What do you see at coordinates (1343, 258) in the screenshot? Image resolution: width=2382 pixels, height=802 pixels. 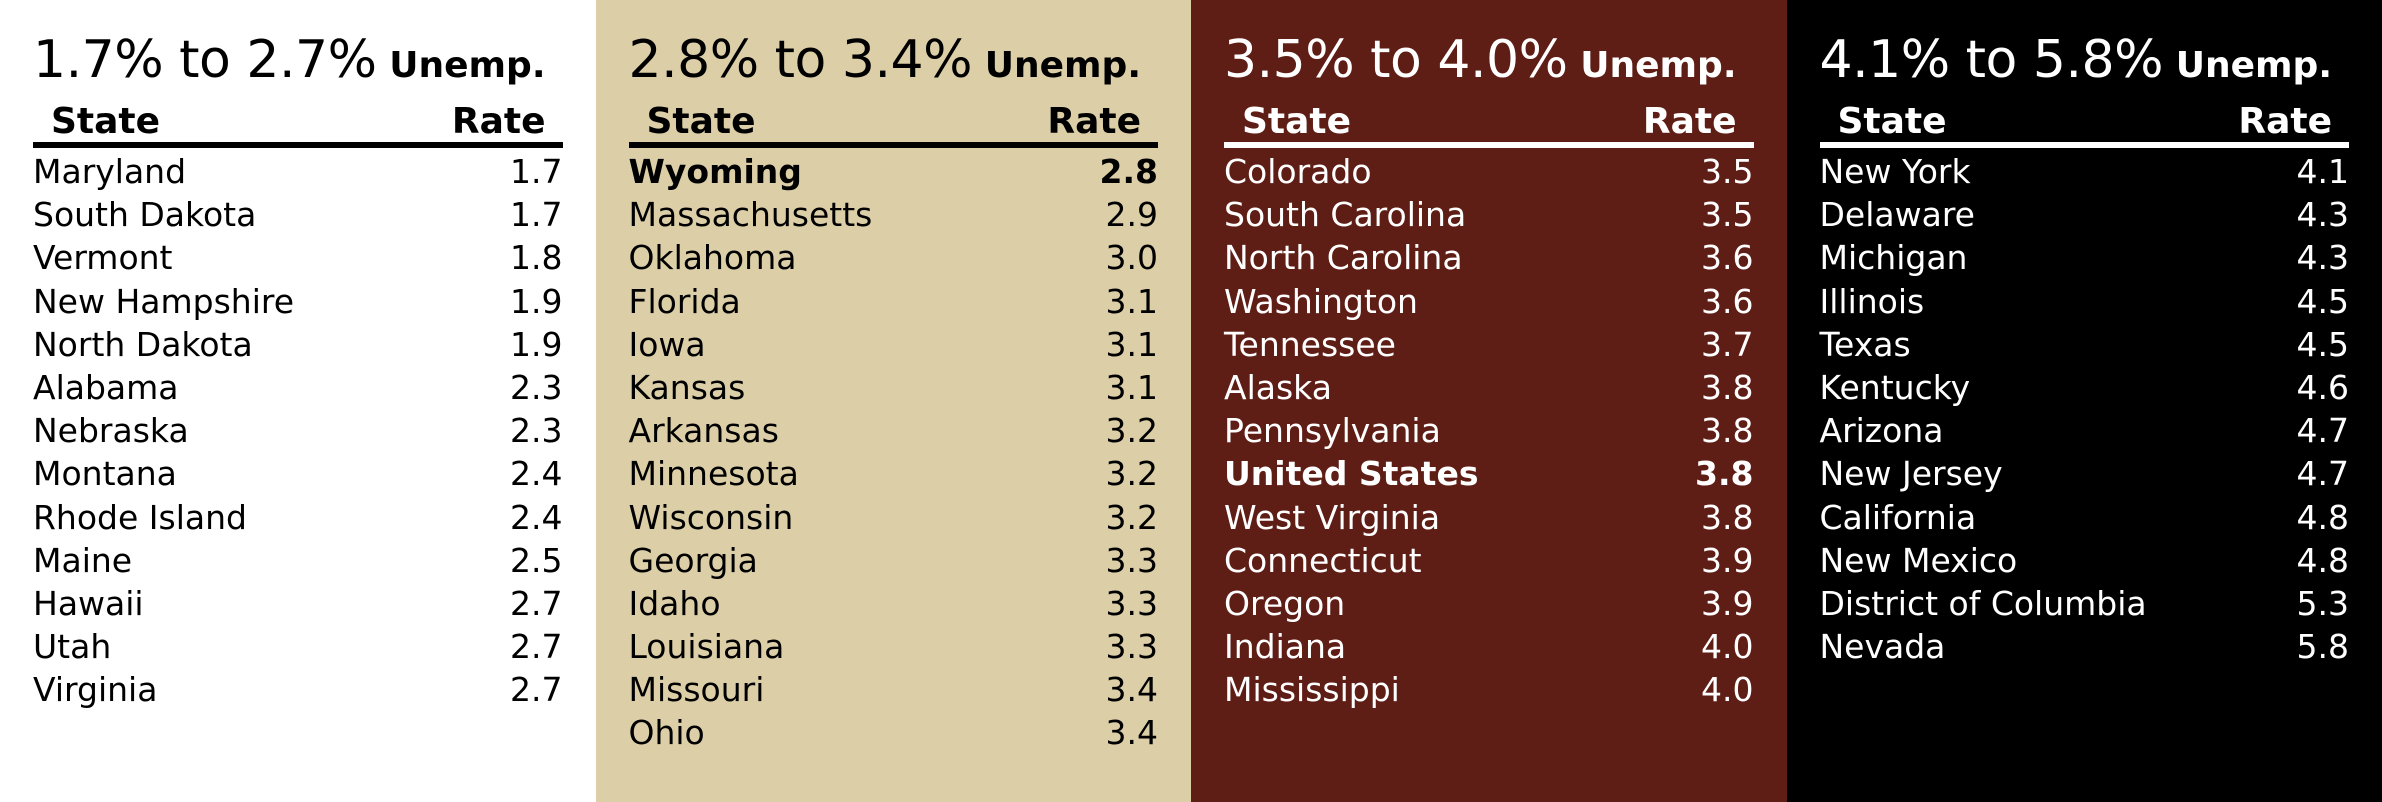 I see `state-name: North Carolina` at bounding box center [1343, 258].